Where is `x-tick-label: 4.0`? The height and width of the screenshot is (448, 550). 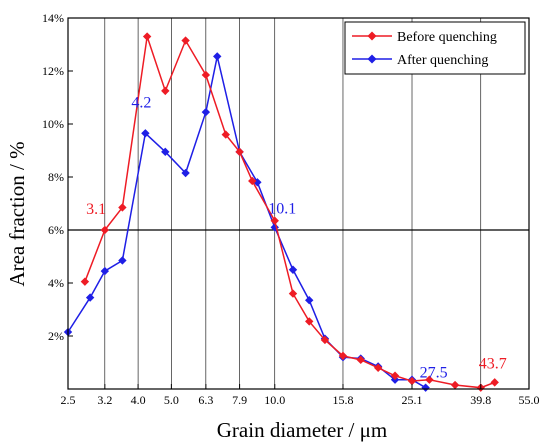
x-tick-label: 4.0 is located at coordinates (138, 400).